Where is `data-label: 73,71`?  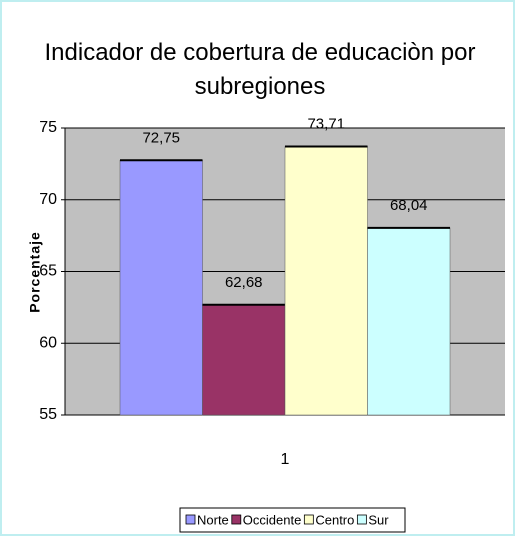 data-label: 73,71 is located at coordinates (326, 123).